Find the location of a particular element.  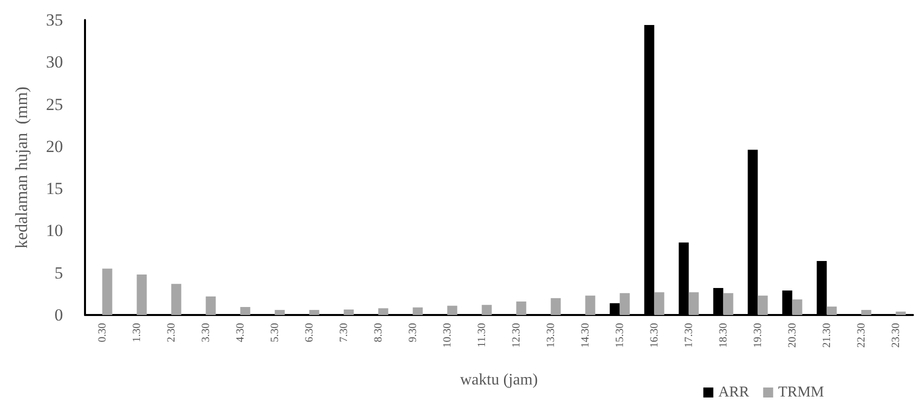

x-tick-label: 6.30 is located at coordinates (309, 332).